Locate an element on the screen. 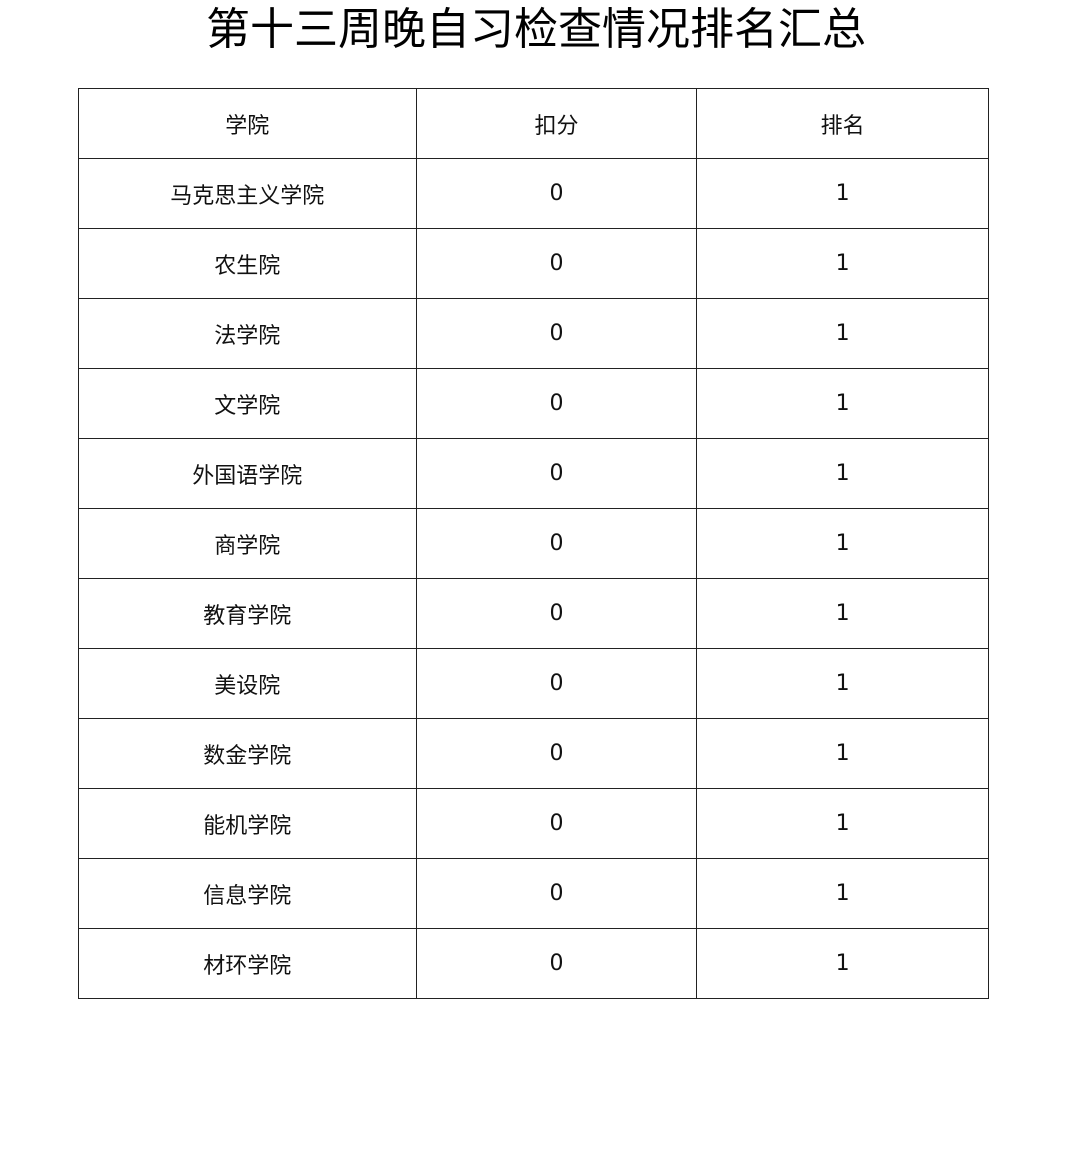  cell-college: 商学院 is located at coordinates (247, 543).